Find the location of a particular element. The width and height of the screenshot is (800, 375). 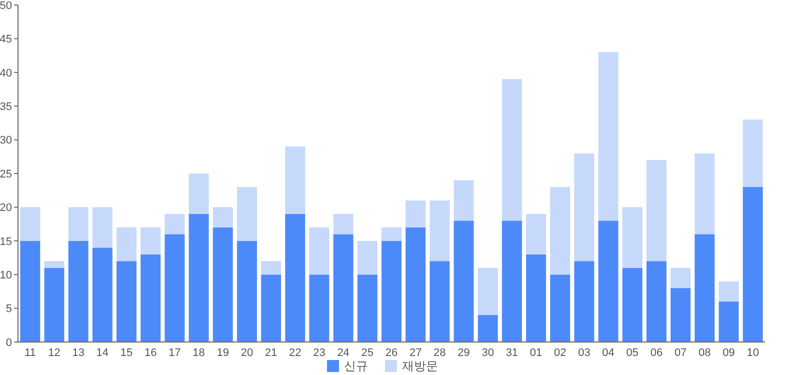

x-tick-label: 15 is located at coordinates (126, 353).